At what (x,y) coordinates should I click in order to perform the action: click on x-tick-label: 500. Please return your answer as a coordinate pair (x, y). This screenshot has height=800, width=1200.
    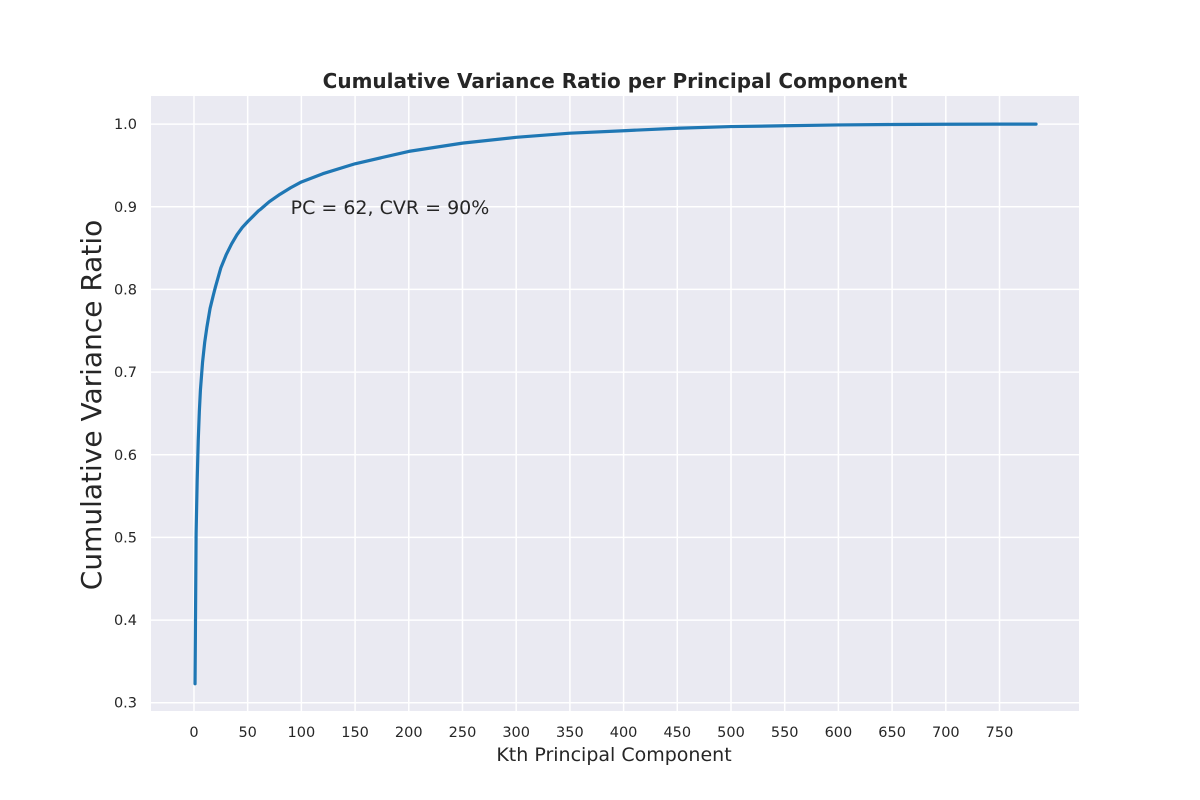
    Looking at the image, I should click on (731, 733).